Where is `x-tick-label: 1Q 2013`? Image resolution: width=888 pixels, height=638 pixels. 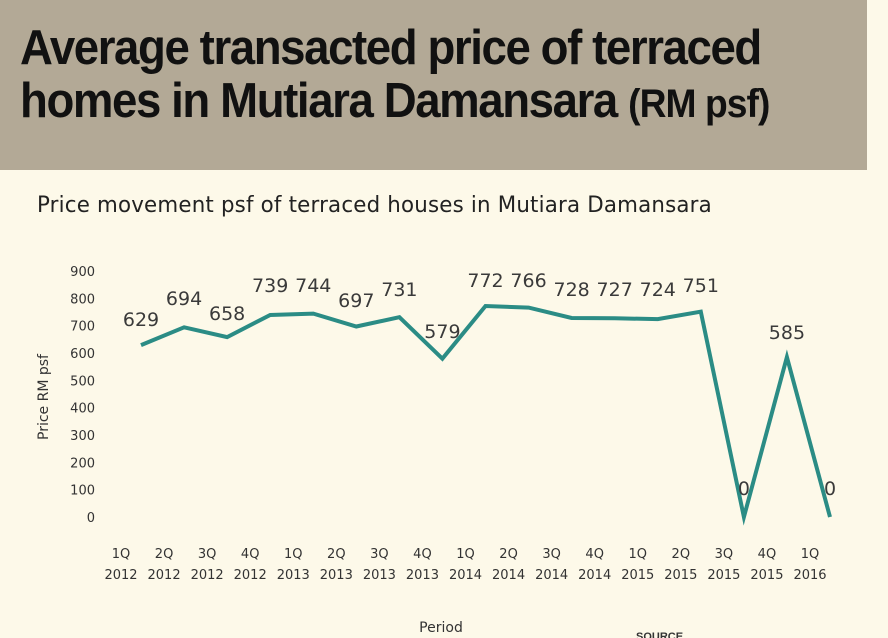
x-tick-label: 1Q 2013 is located at coordinates (293, 565).